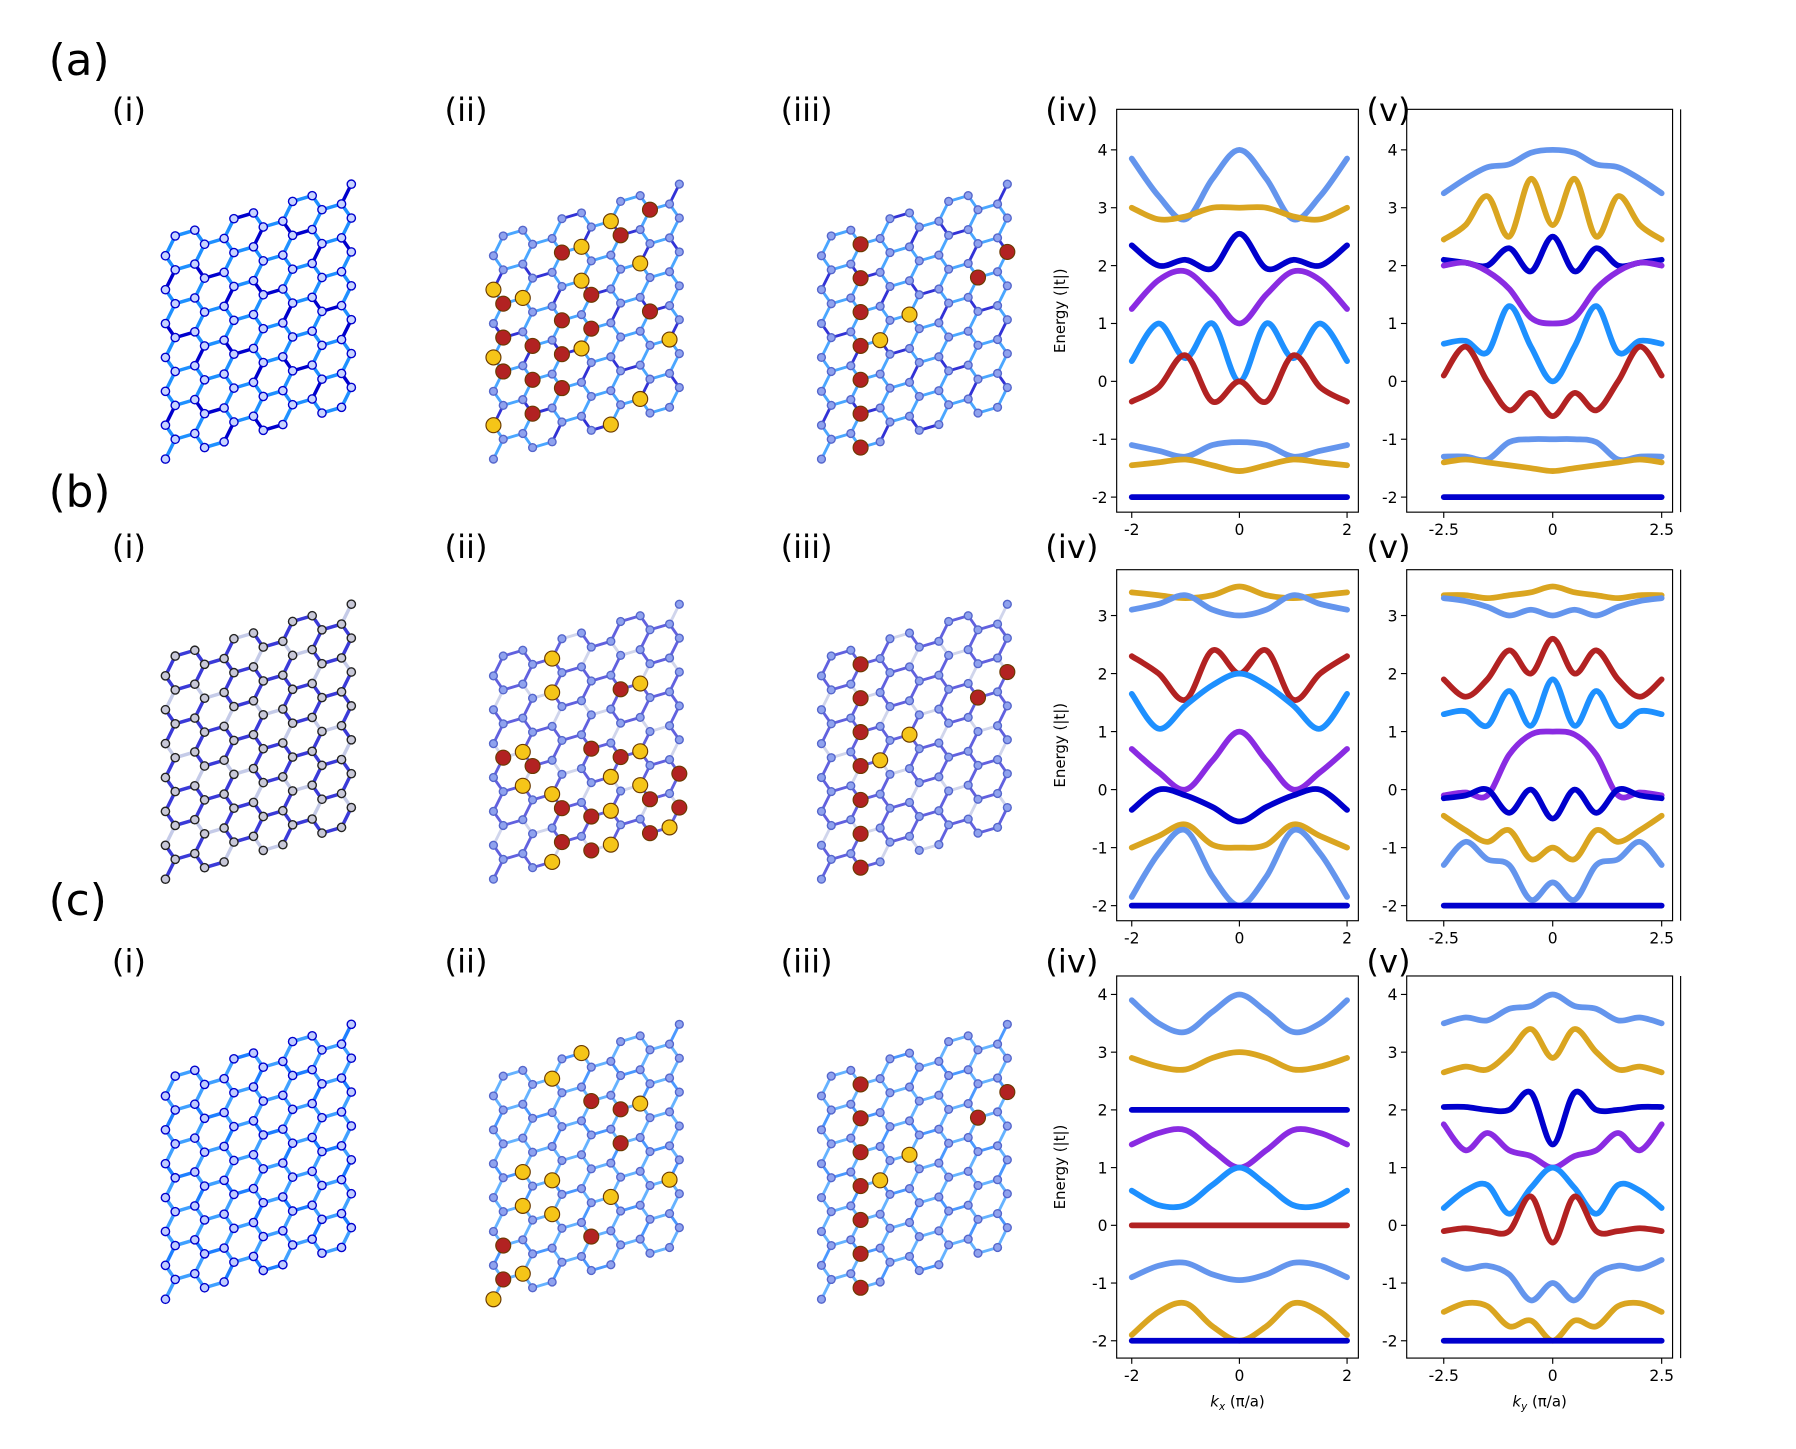  What do you see at coordinates (1524, 1407) in the screenshot?
I see `x-label-subscript: y` at bounding box center [1524, 1407].